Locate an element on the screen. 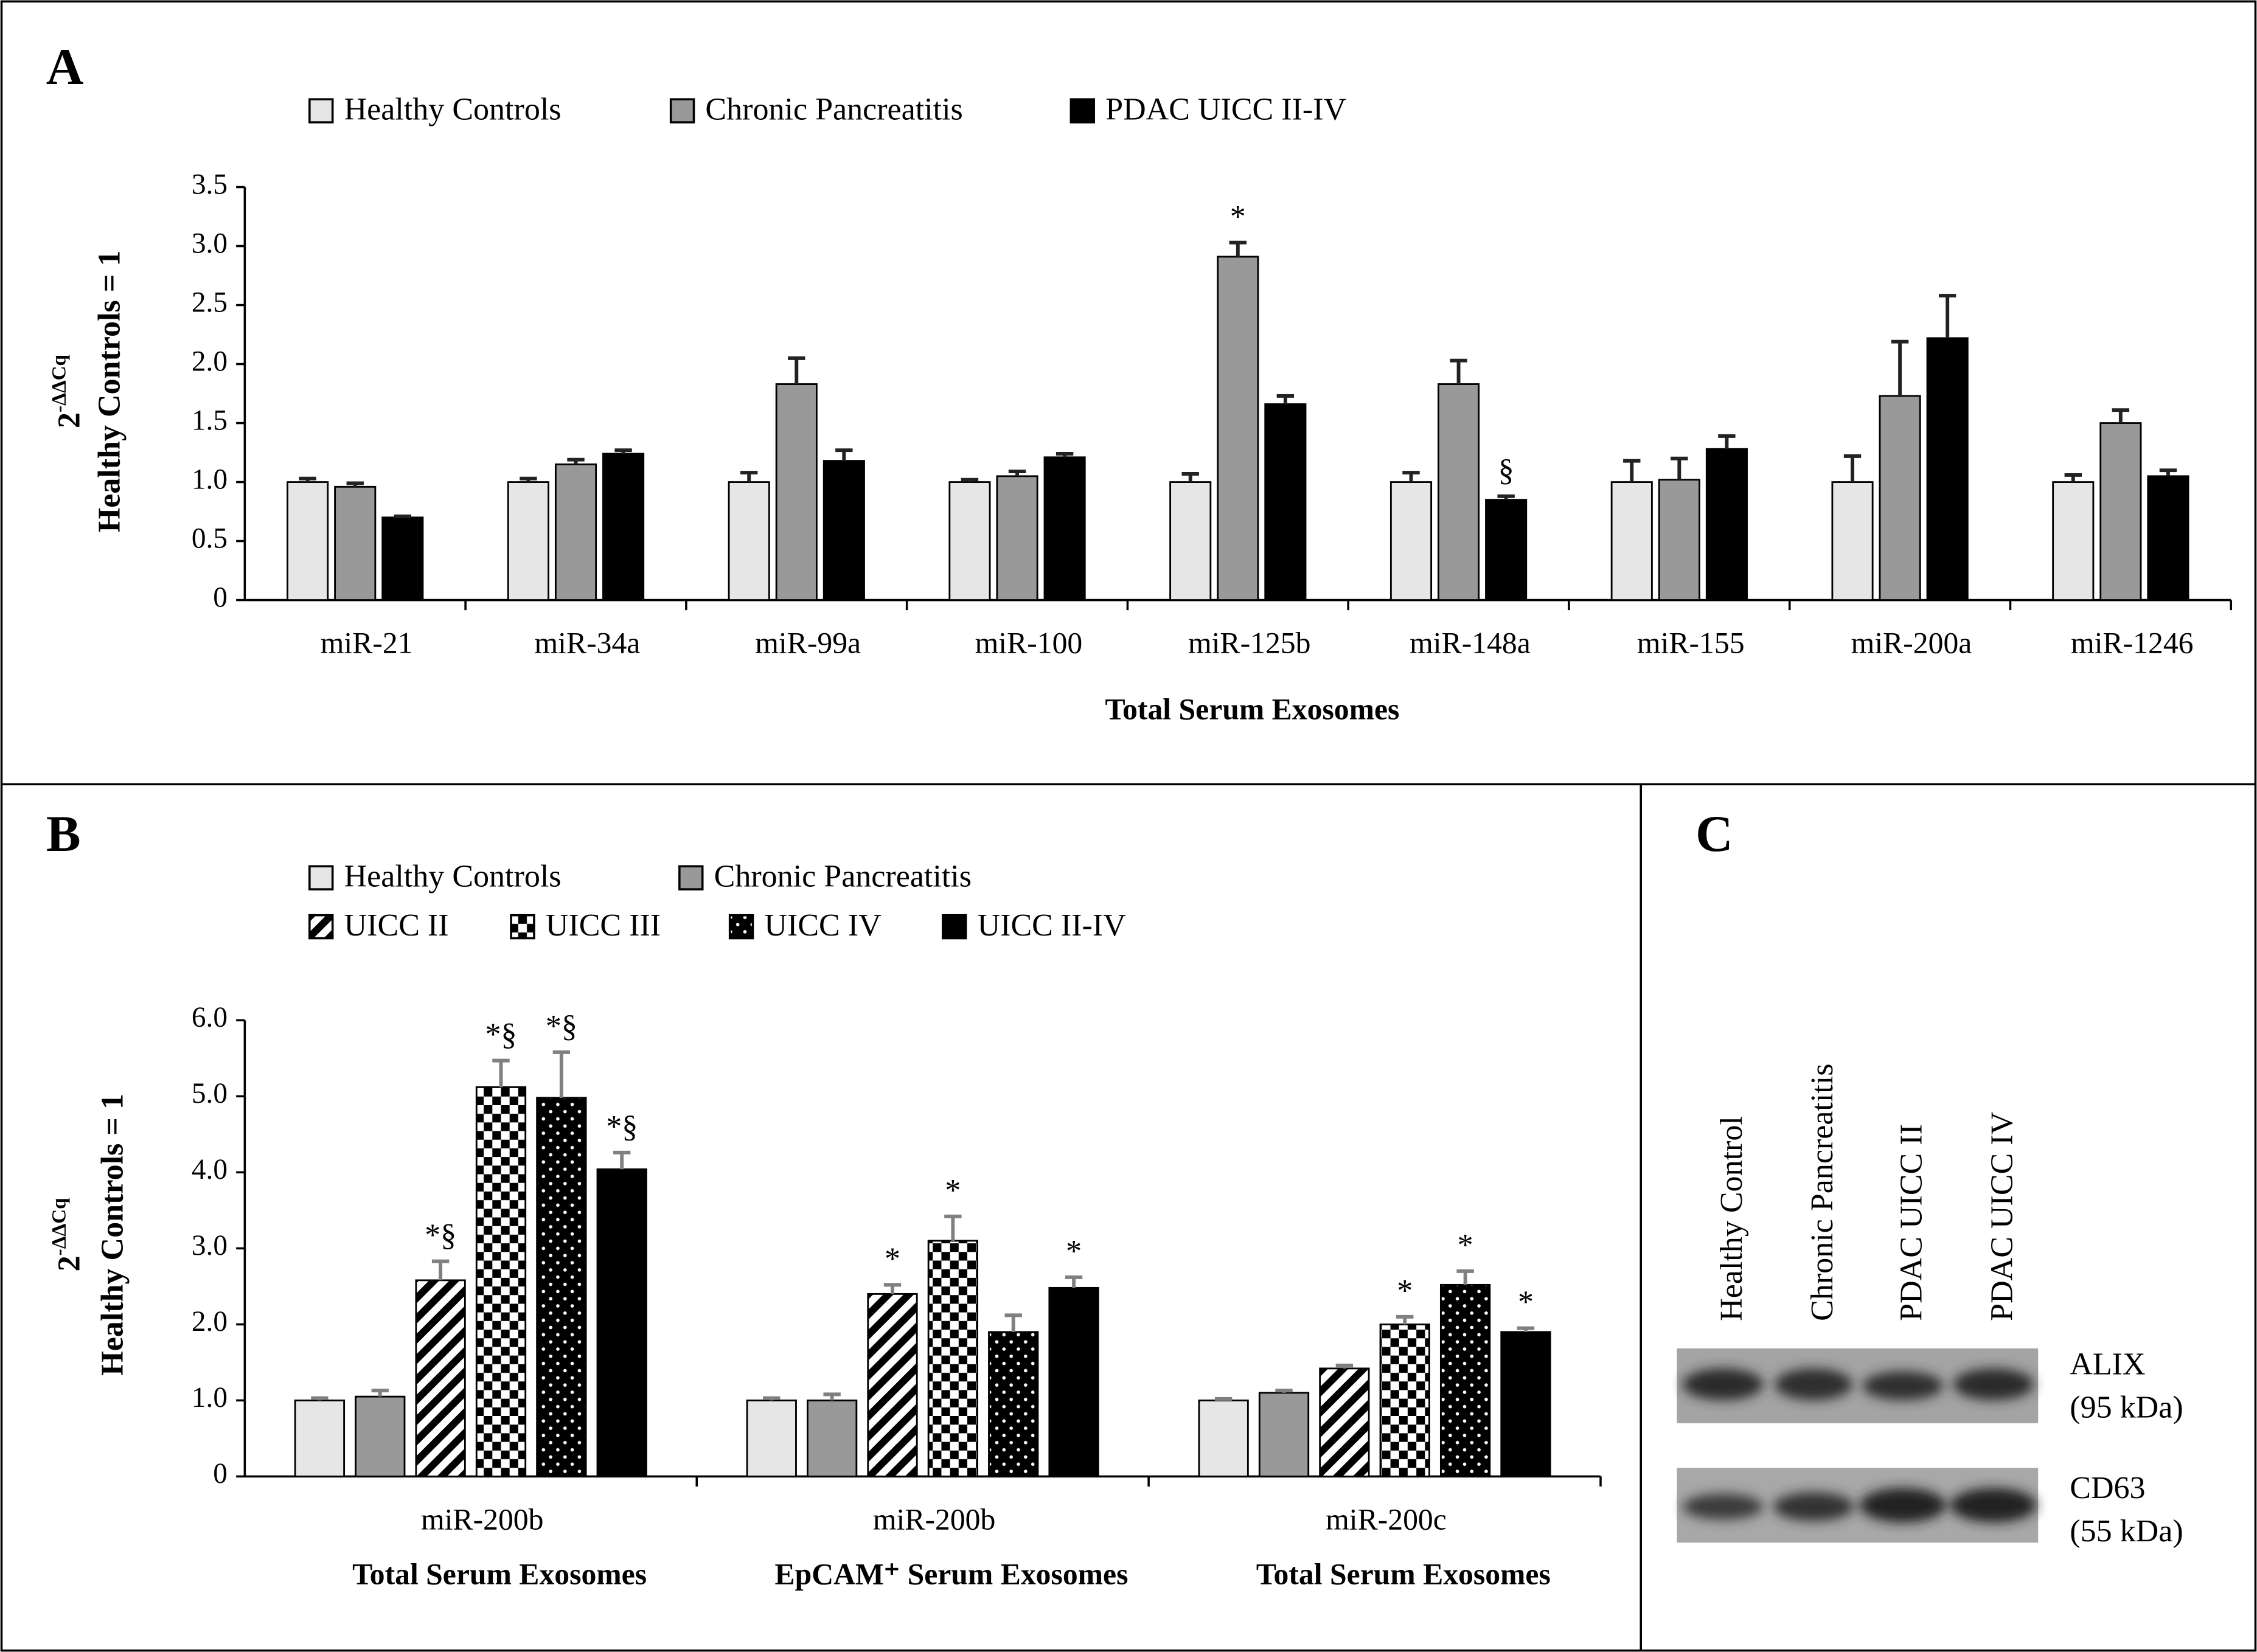  x-group-label: Total Serum Exosomes is located at coordinates (500, 1574).